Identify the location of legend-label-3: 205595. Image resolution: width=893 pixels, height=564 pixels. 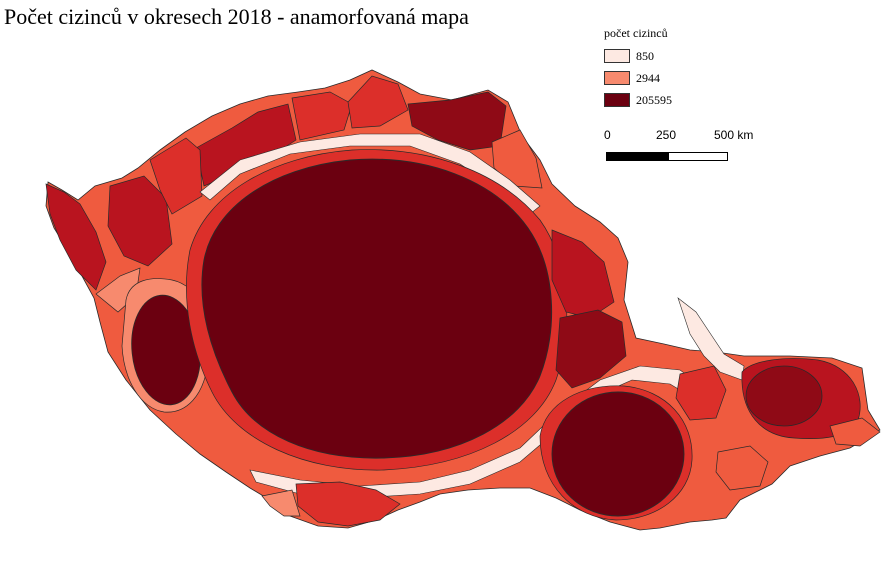
(654, 99).